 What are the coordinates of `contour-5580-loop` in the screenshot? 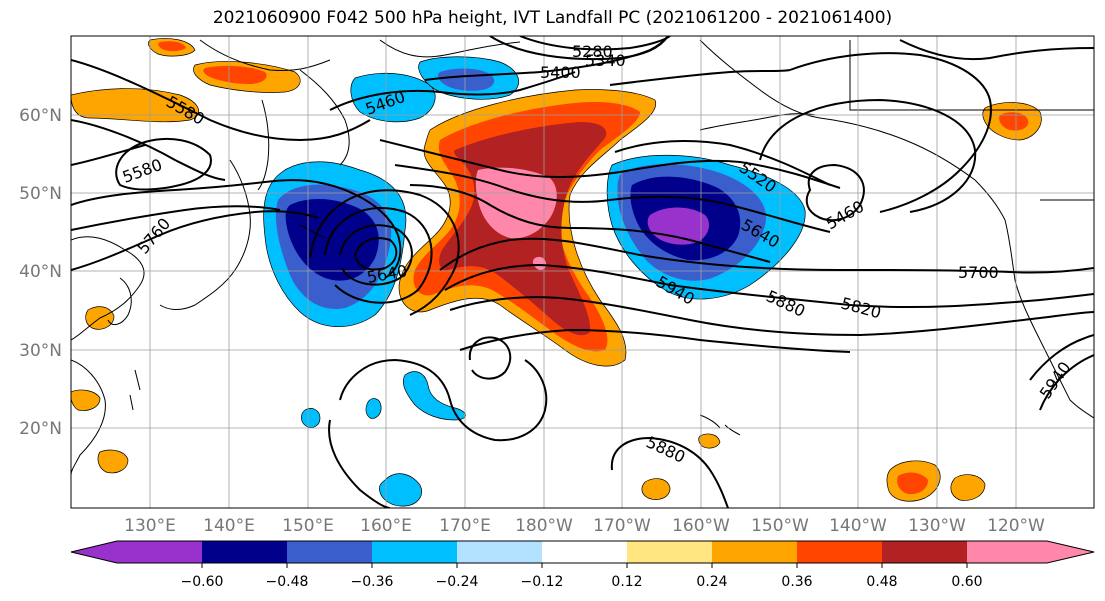 It's located at (163, 164).